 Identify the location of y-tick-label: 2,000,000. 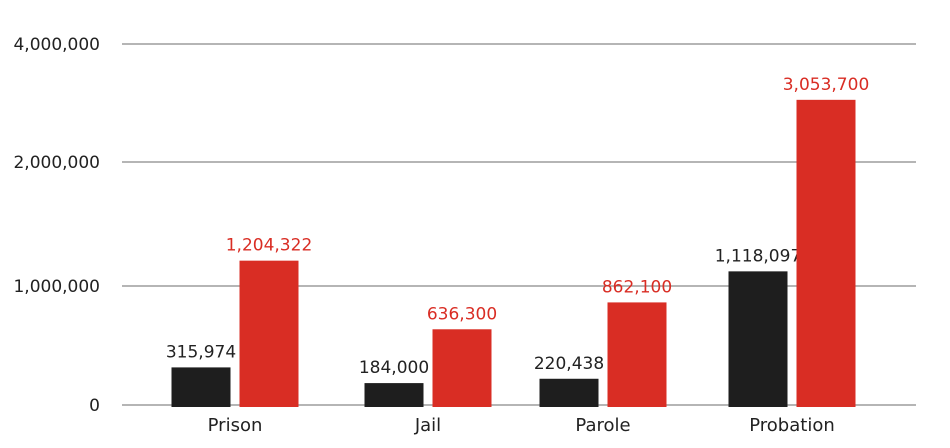
(56, 163).